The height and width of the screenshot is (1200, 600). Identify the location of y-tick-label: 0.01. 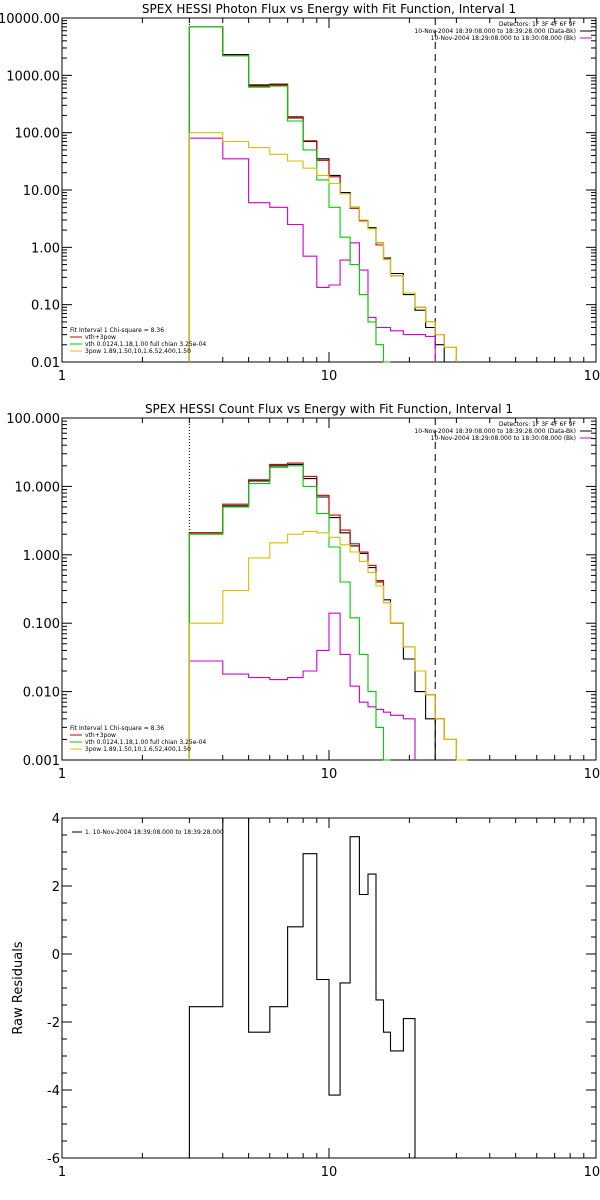
(45, 363).